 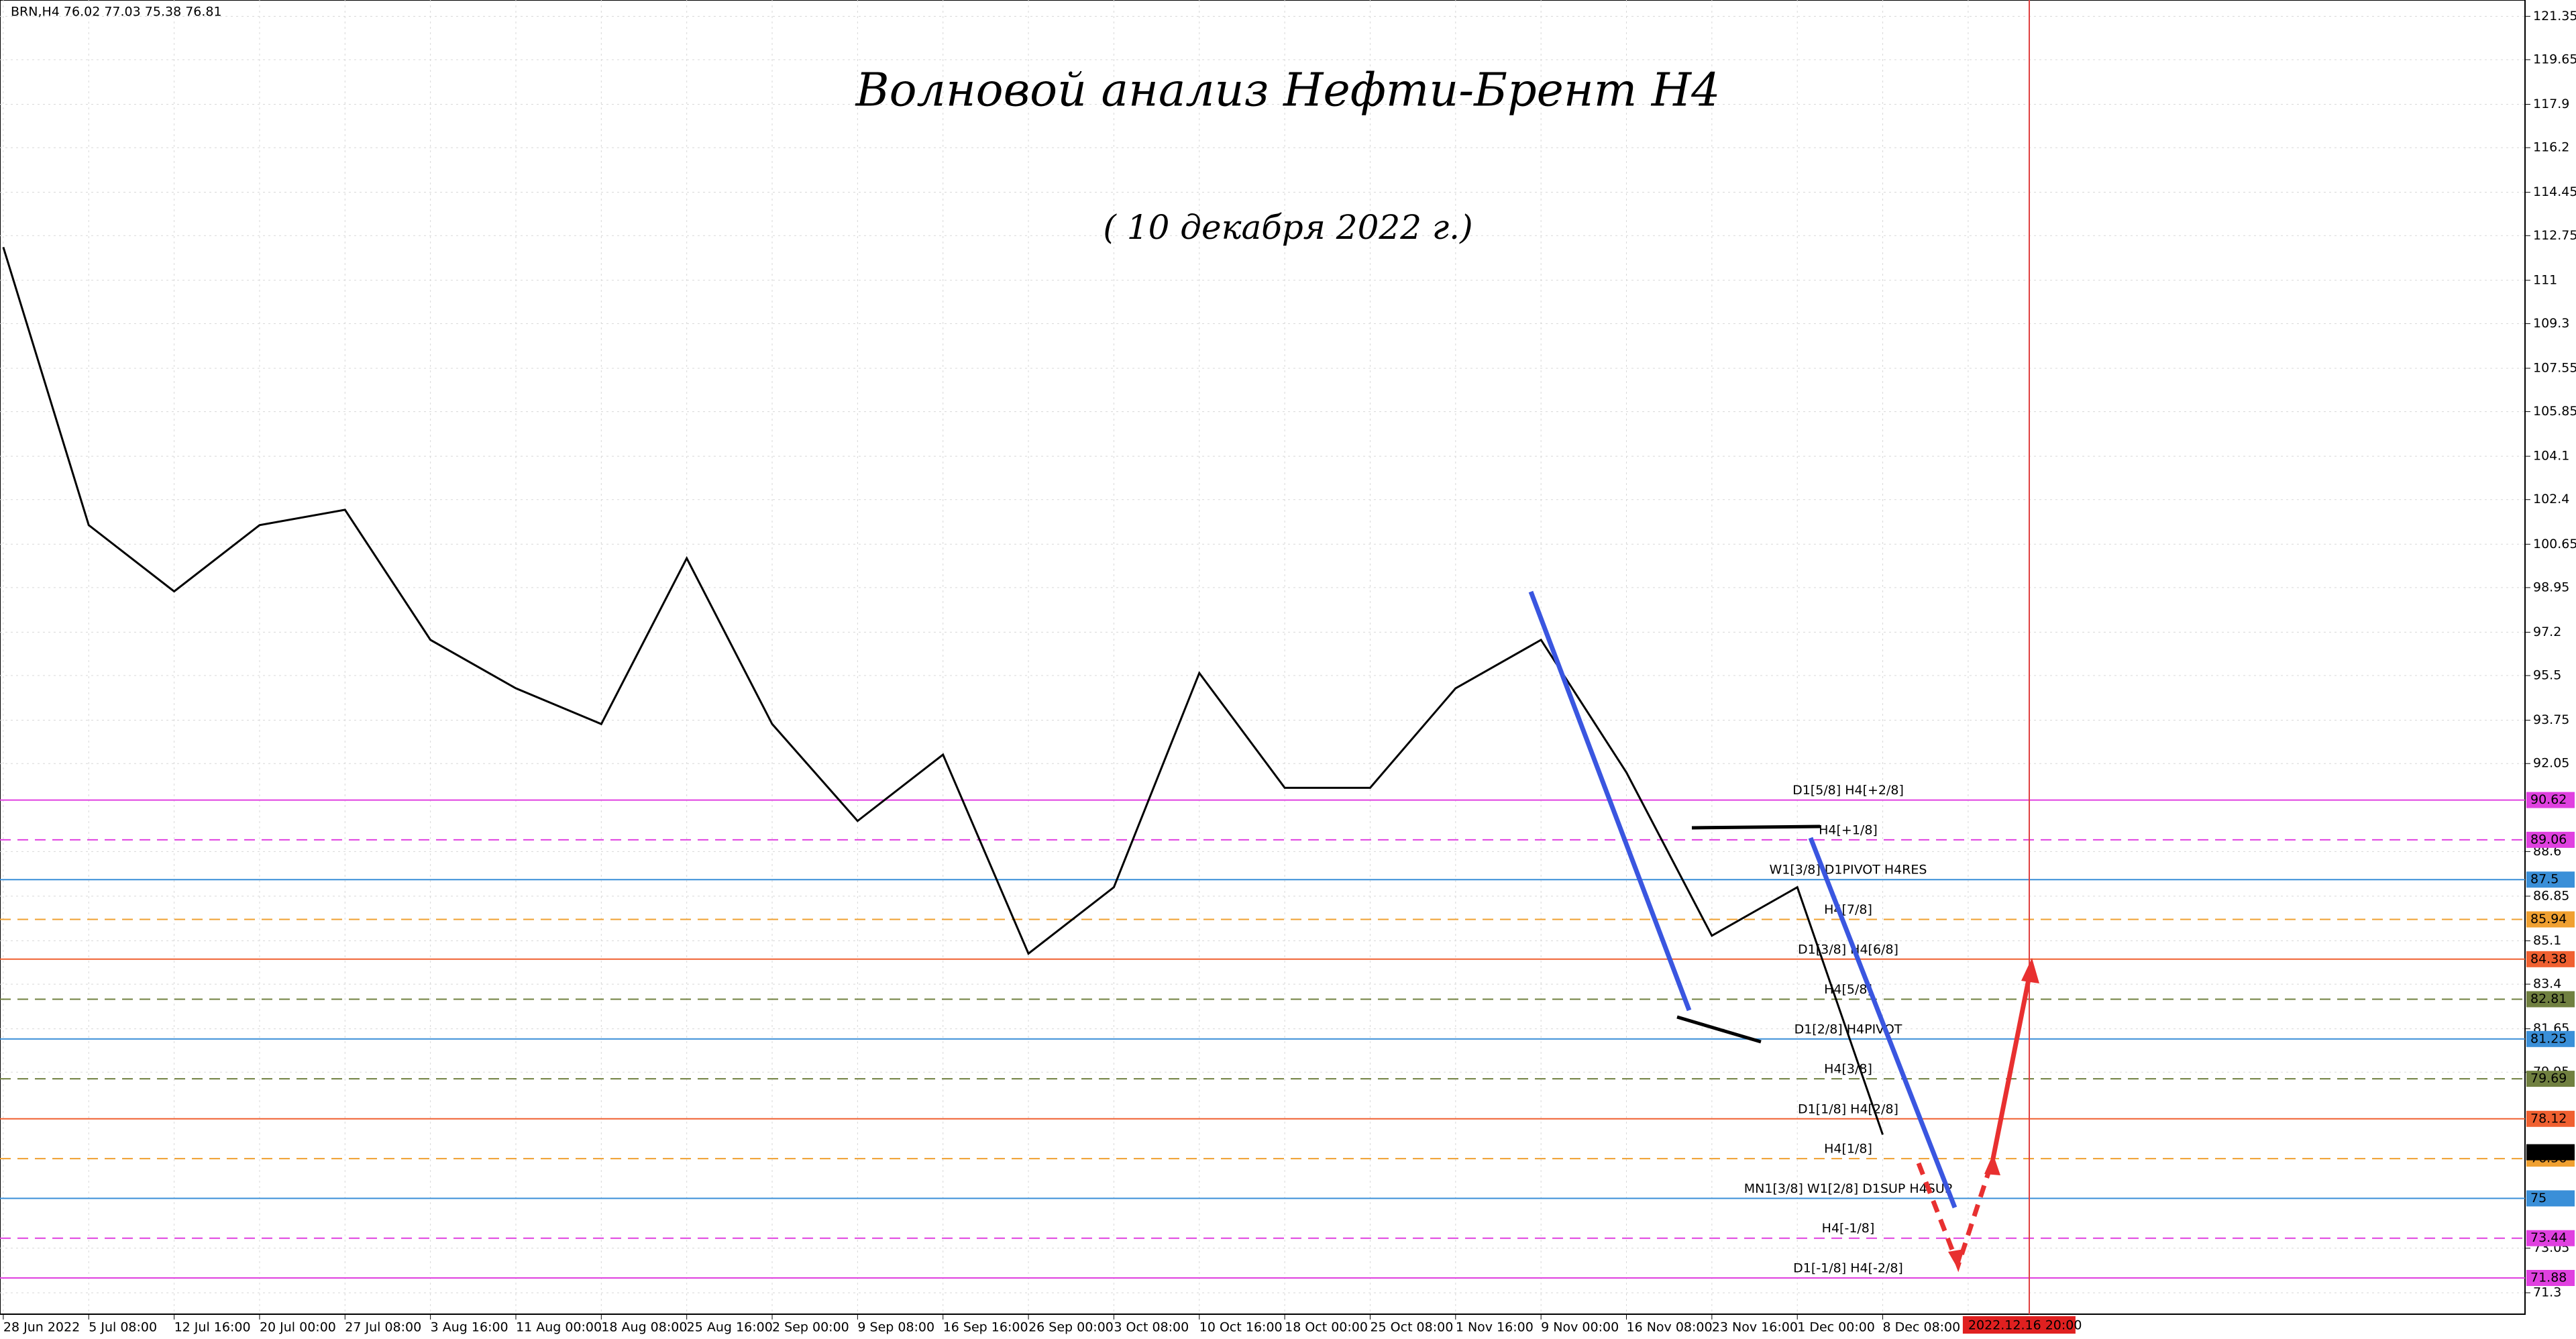 I want to click on price-box-label: 81.25, so click(x=2548, y=1038).